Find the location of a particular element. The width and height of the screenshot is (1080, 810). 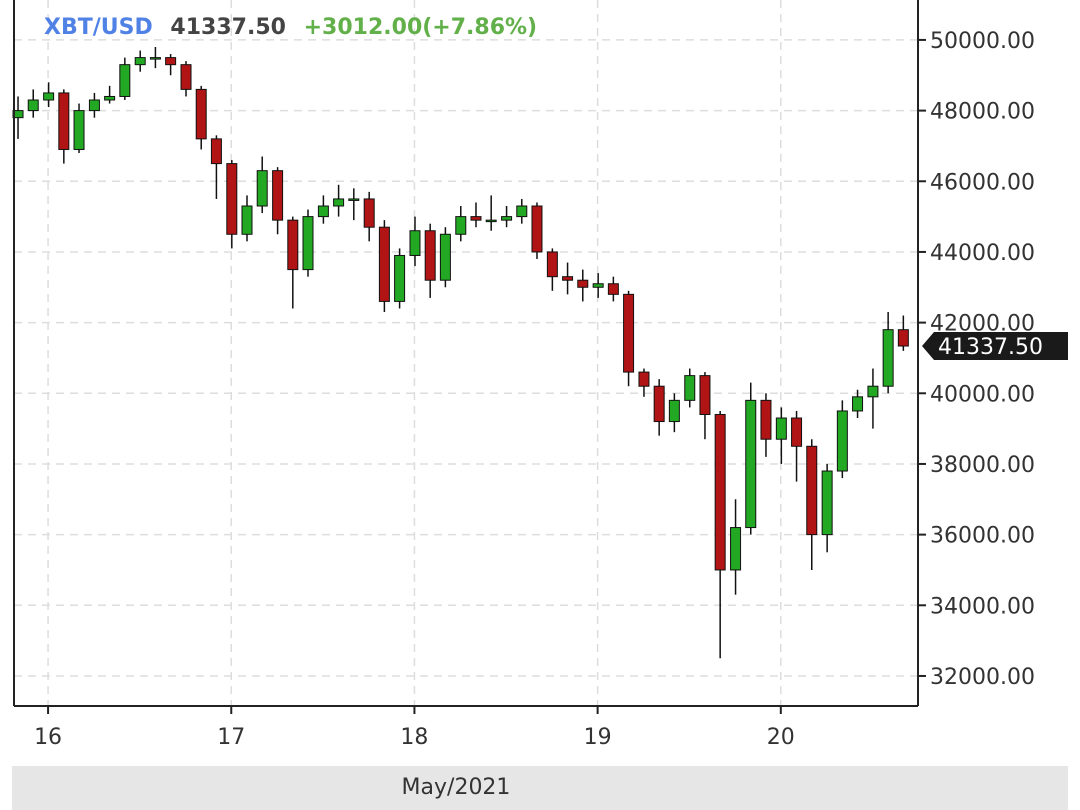

x-axis-label: May/2021 is located at coordinates (456, 787).